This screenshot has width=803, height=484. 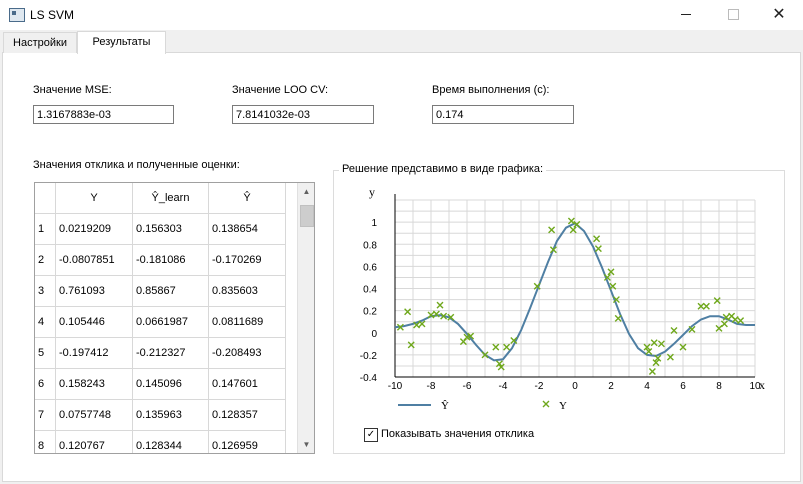 What do you see at coordinates (45, 415) in the screenshot?
I see `row-header: 7` at bounding box center [45, 415].